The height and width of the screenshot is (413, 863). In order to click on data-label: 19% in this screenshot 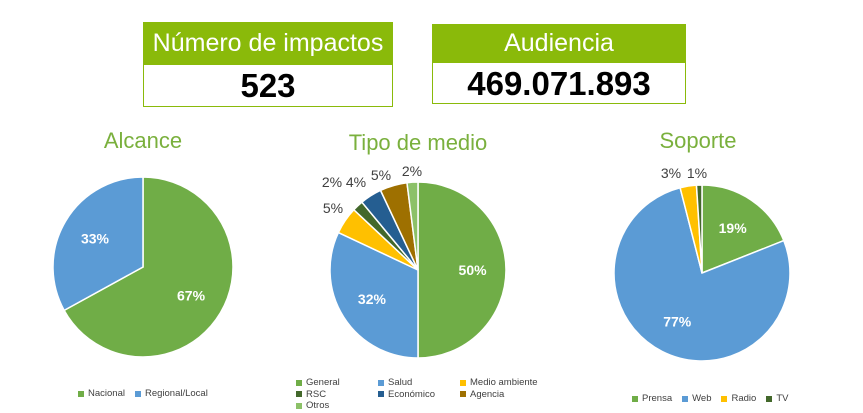, I will do `click(733, 228)`.